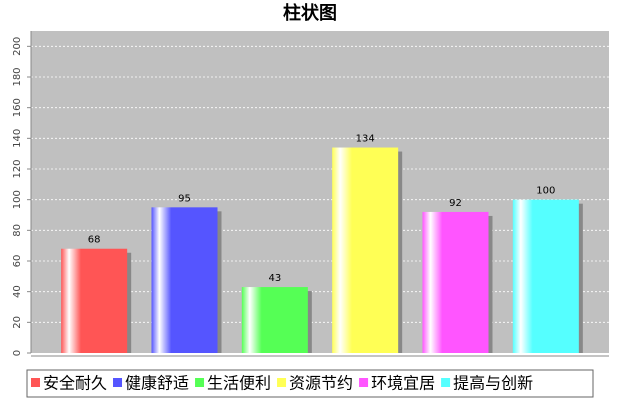  Describe the element at coordinates (184, 198) in the screenshot. I see `value-label: 95` at that location.